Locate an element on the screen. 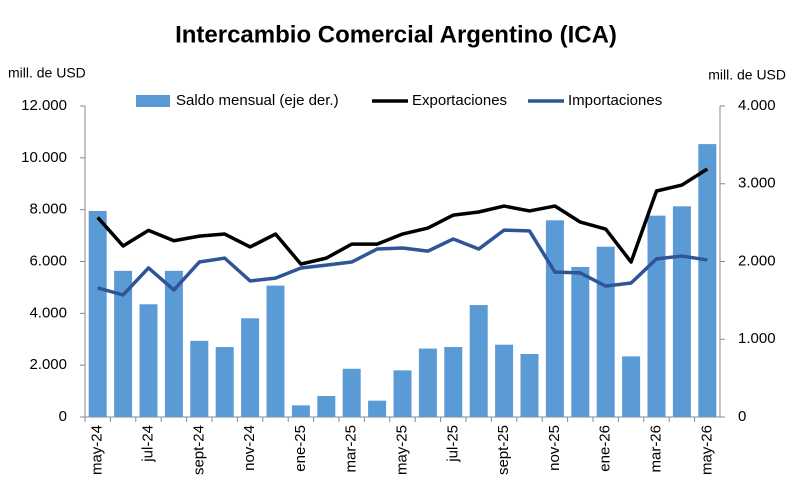  x-tick-label: ene-26 is located at coordinates (605, 448).